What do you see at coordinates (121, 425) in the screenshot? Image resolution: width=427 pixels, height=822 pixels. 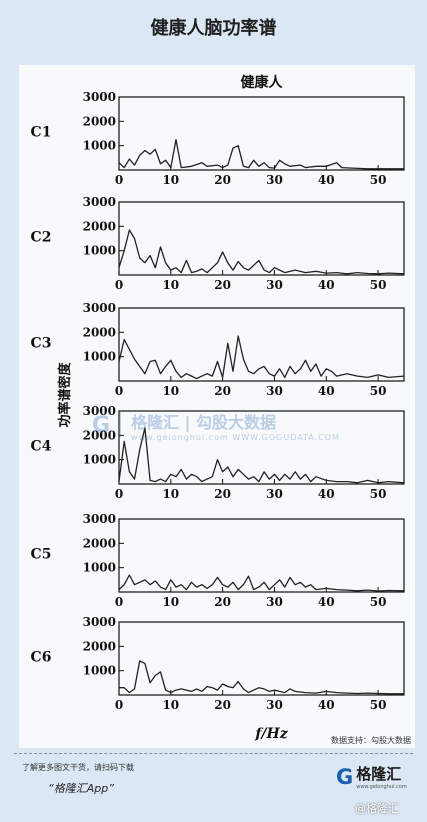 I see `watermark-separator` at bounding box center [121, 425].